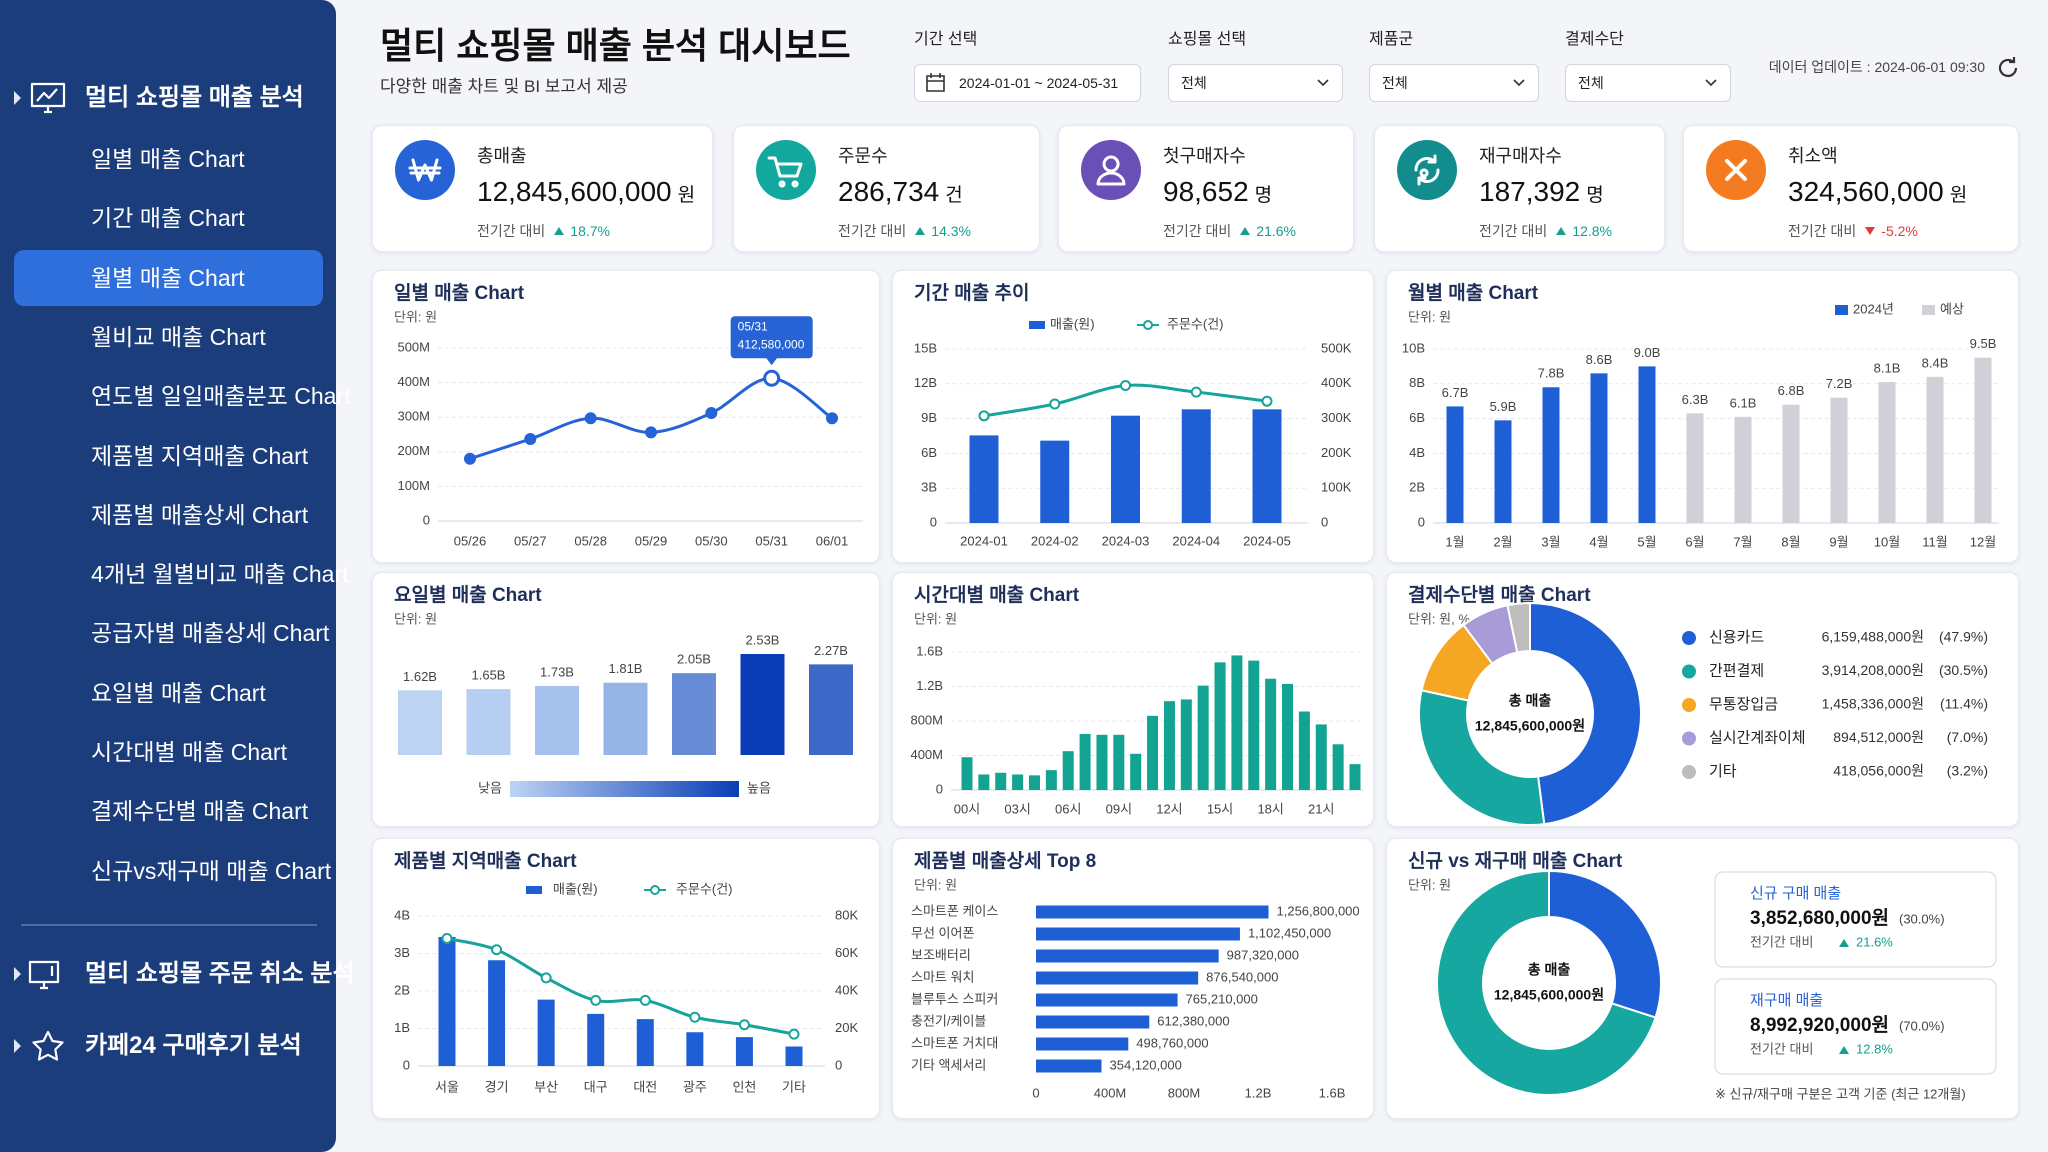 The width and height of the screenshot is (2048, 1152). Describe the element at coordinates (925, 347) in the screenshot. I see `y-tick-label: 15B` at that location.